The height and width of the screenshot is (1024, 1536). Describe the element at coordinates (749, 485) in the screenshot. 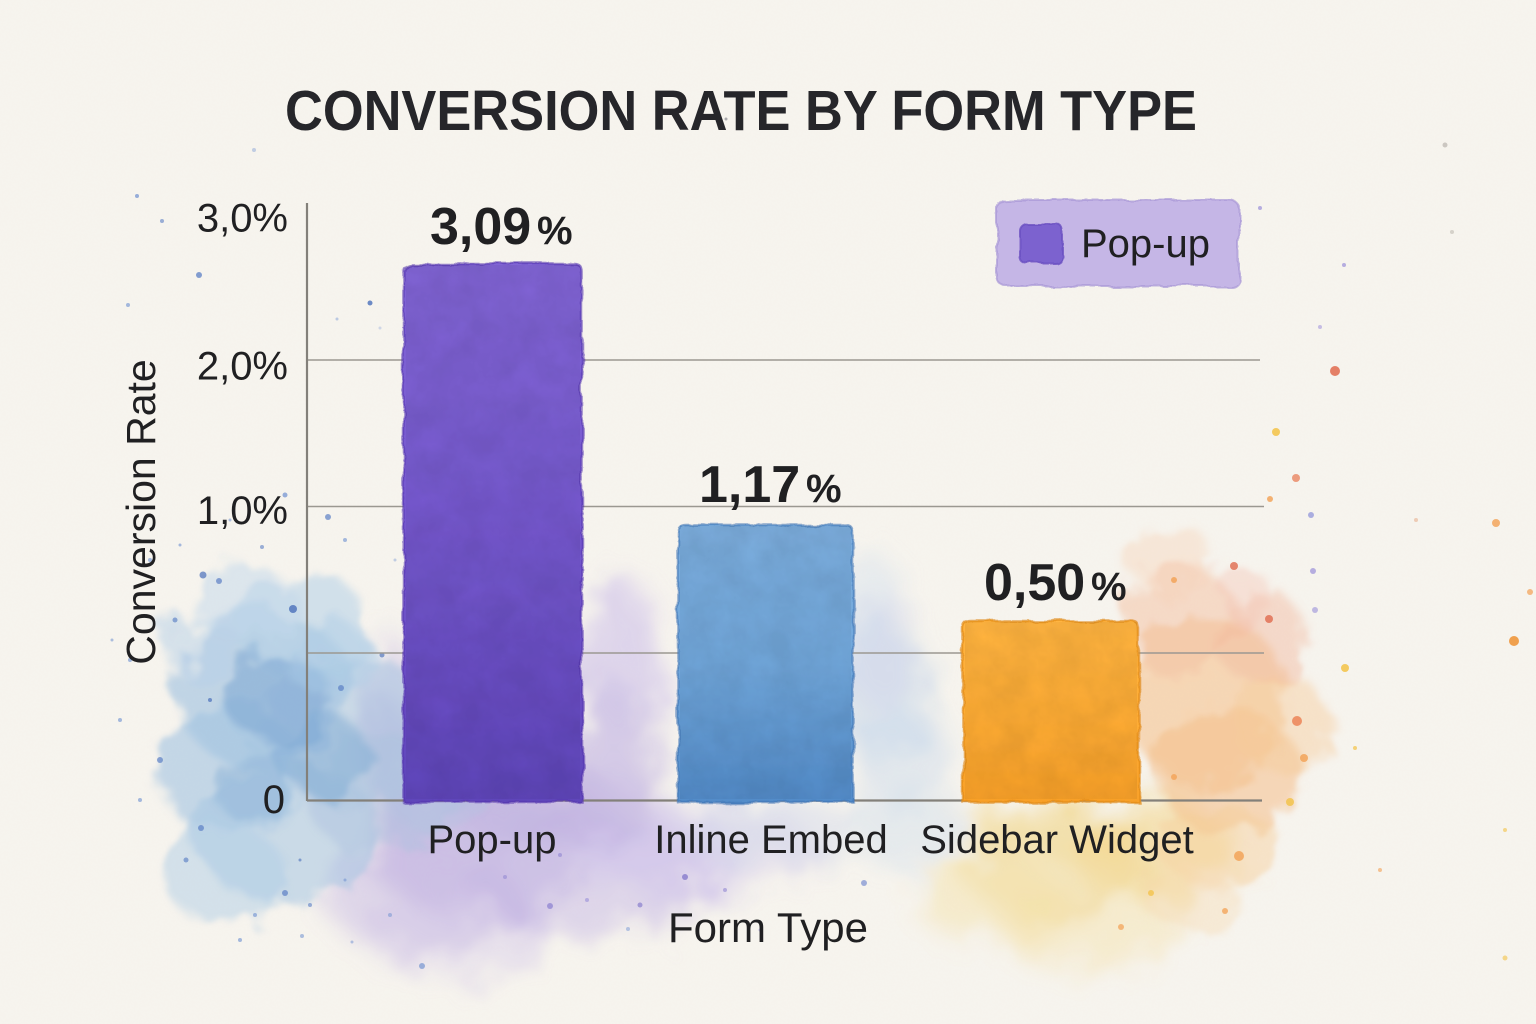

I see `svg-text: 1,17` at that location.